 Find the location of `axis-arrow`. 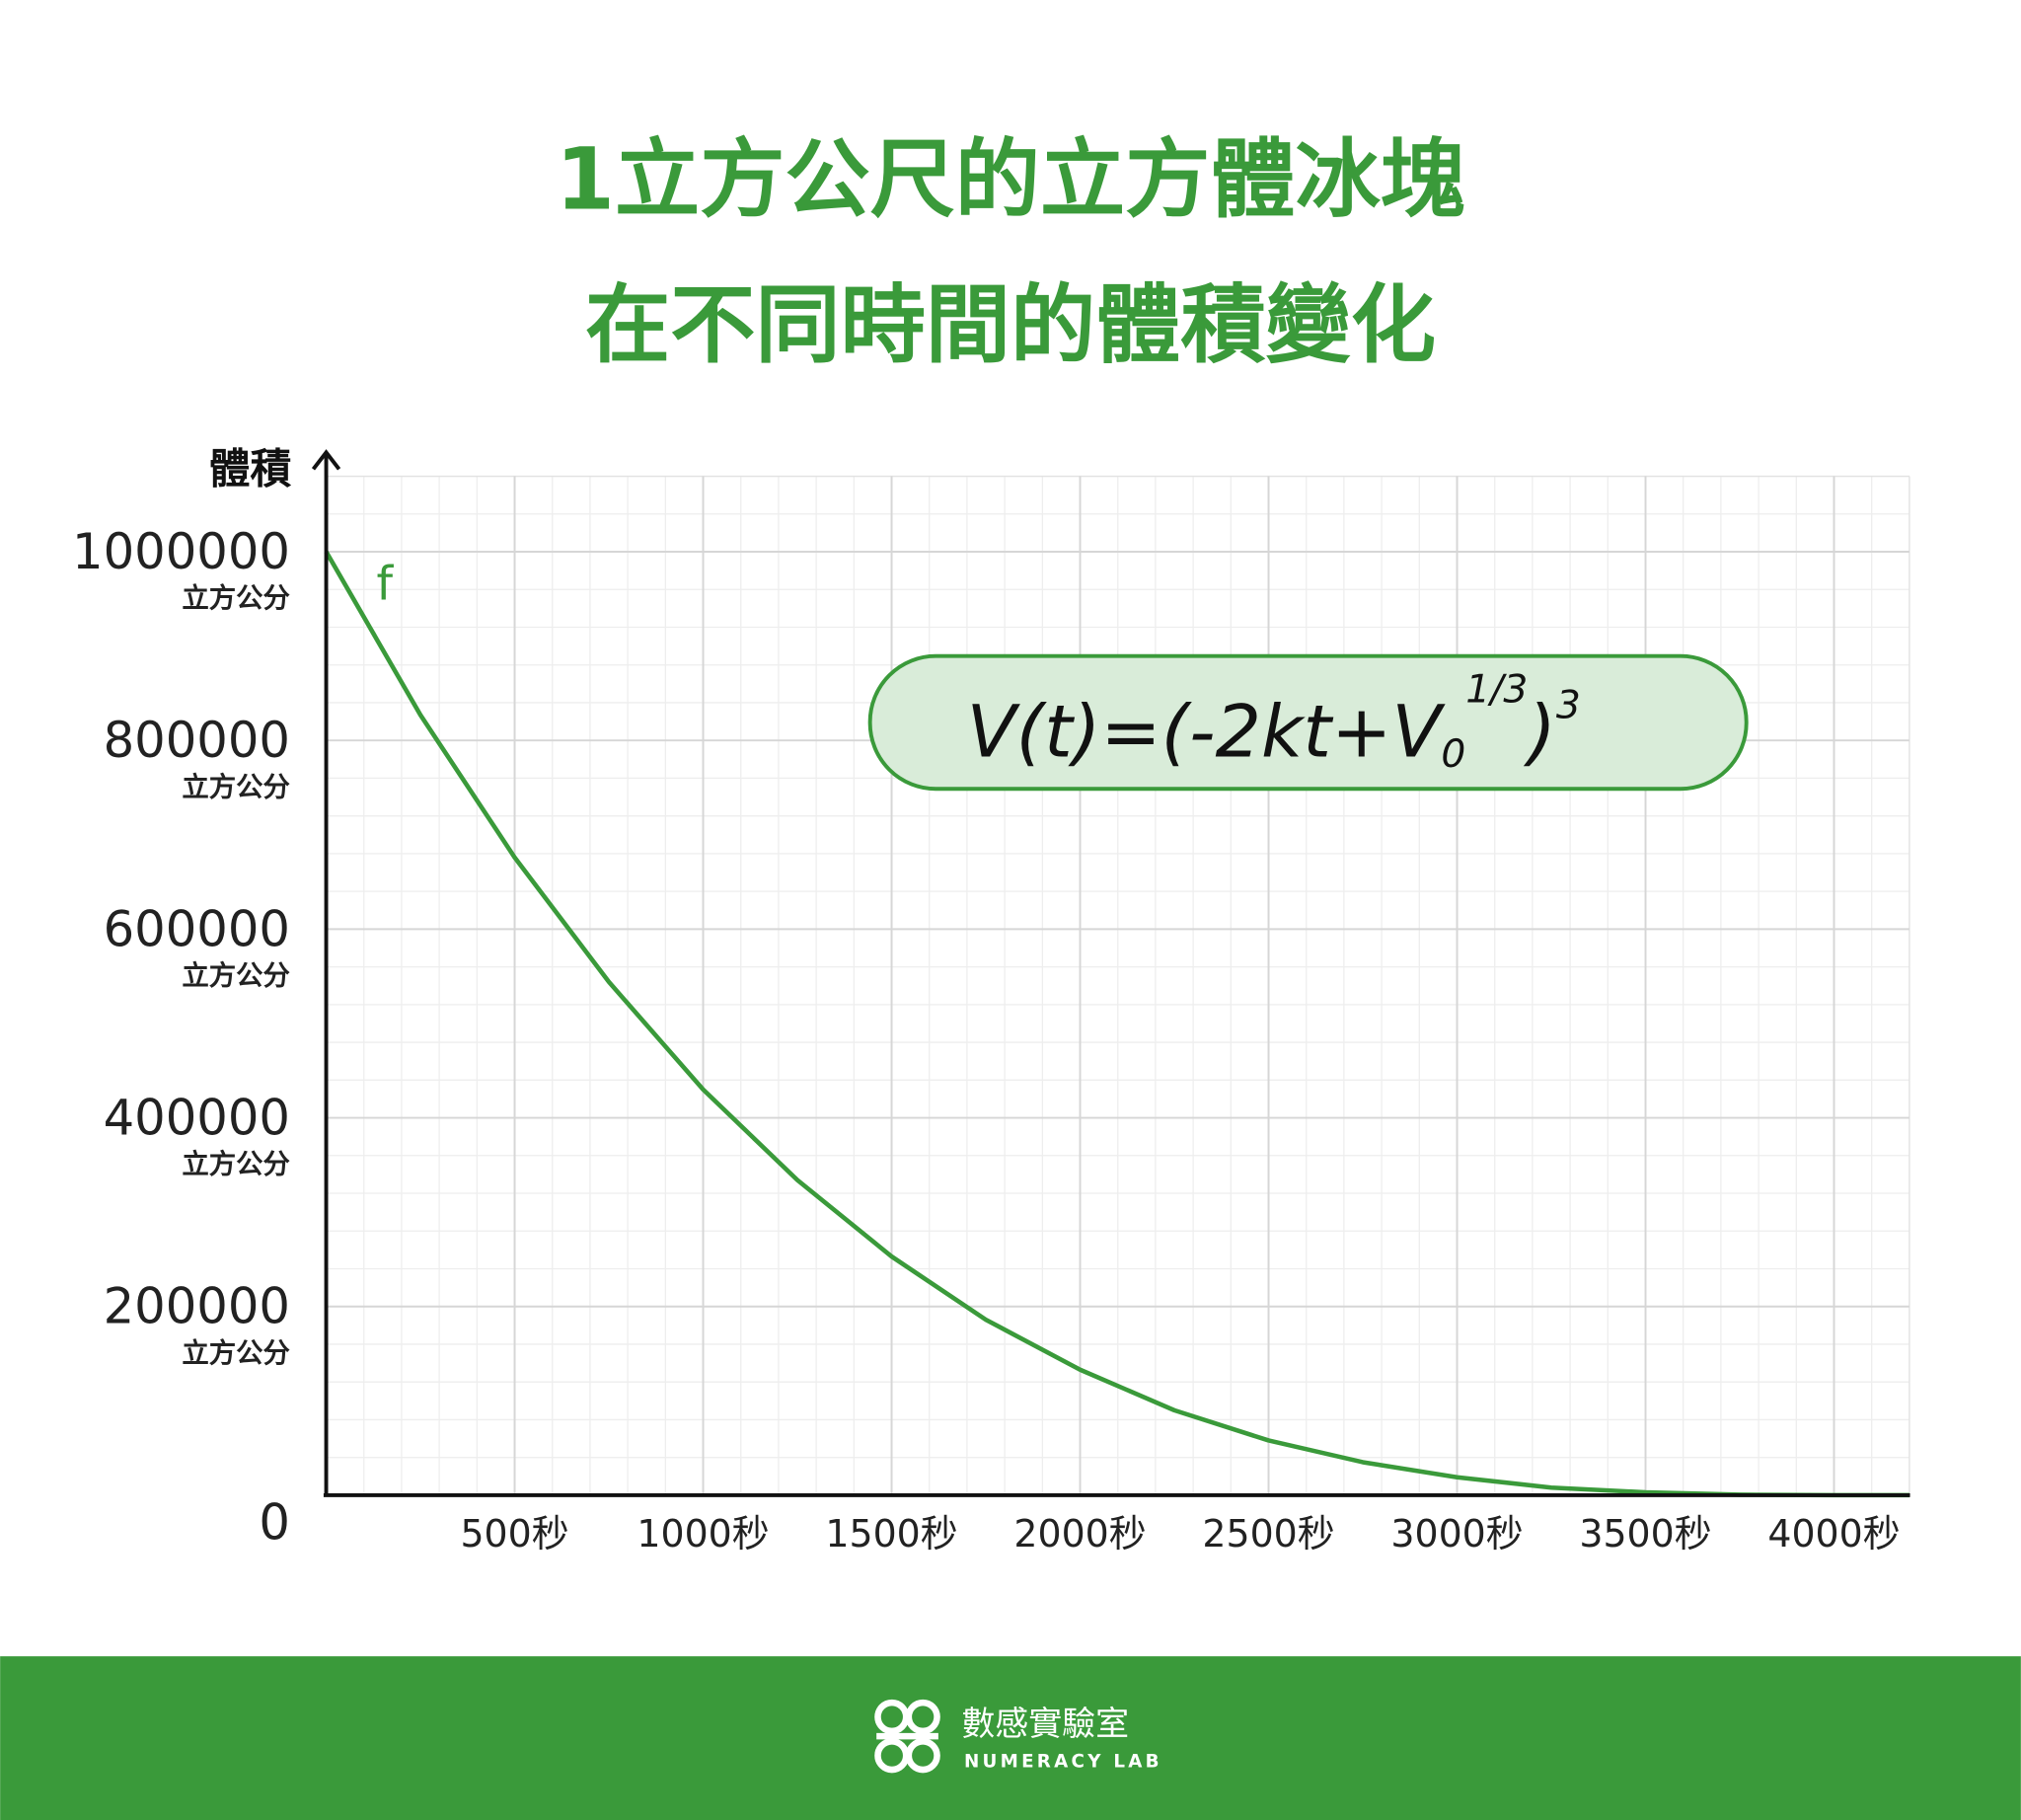

axis-arrow is located at coordinates (326, 460).